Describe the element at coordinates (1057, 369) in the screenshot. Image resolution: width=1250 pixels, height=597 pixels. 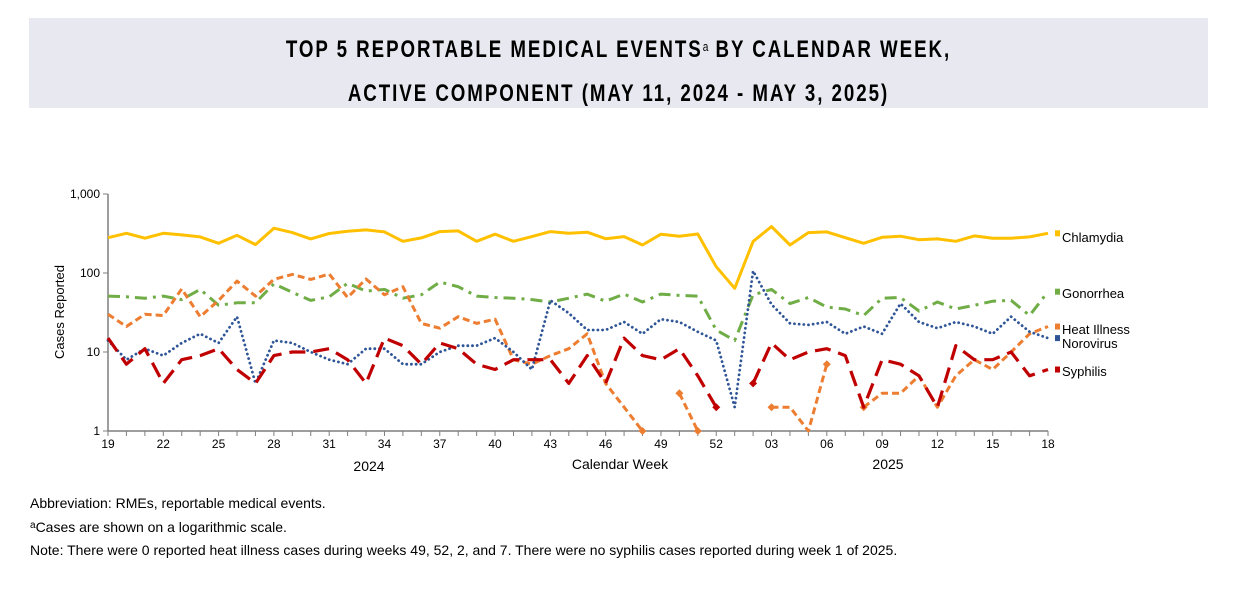
I see `legend-marker-syphilis` at that location.